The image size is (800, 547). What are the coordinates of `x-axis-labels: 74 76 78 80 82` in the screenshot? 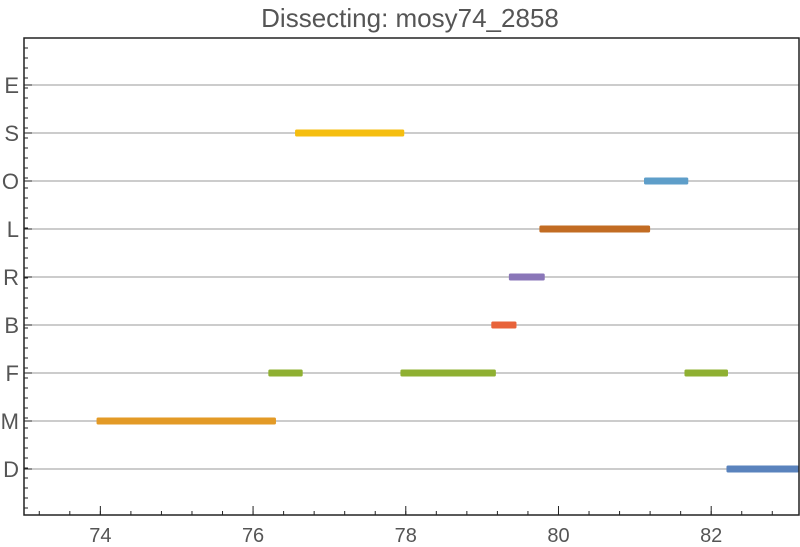 It's located at (405, 536).